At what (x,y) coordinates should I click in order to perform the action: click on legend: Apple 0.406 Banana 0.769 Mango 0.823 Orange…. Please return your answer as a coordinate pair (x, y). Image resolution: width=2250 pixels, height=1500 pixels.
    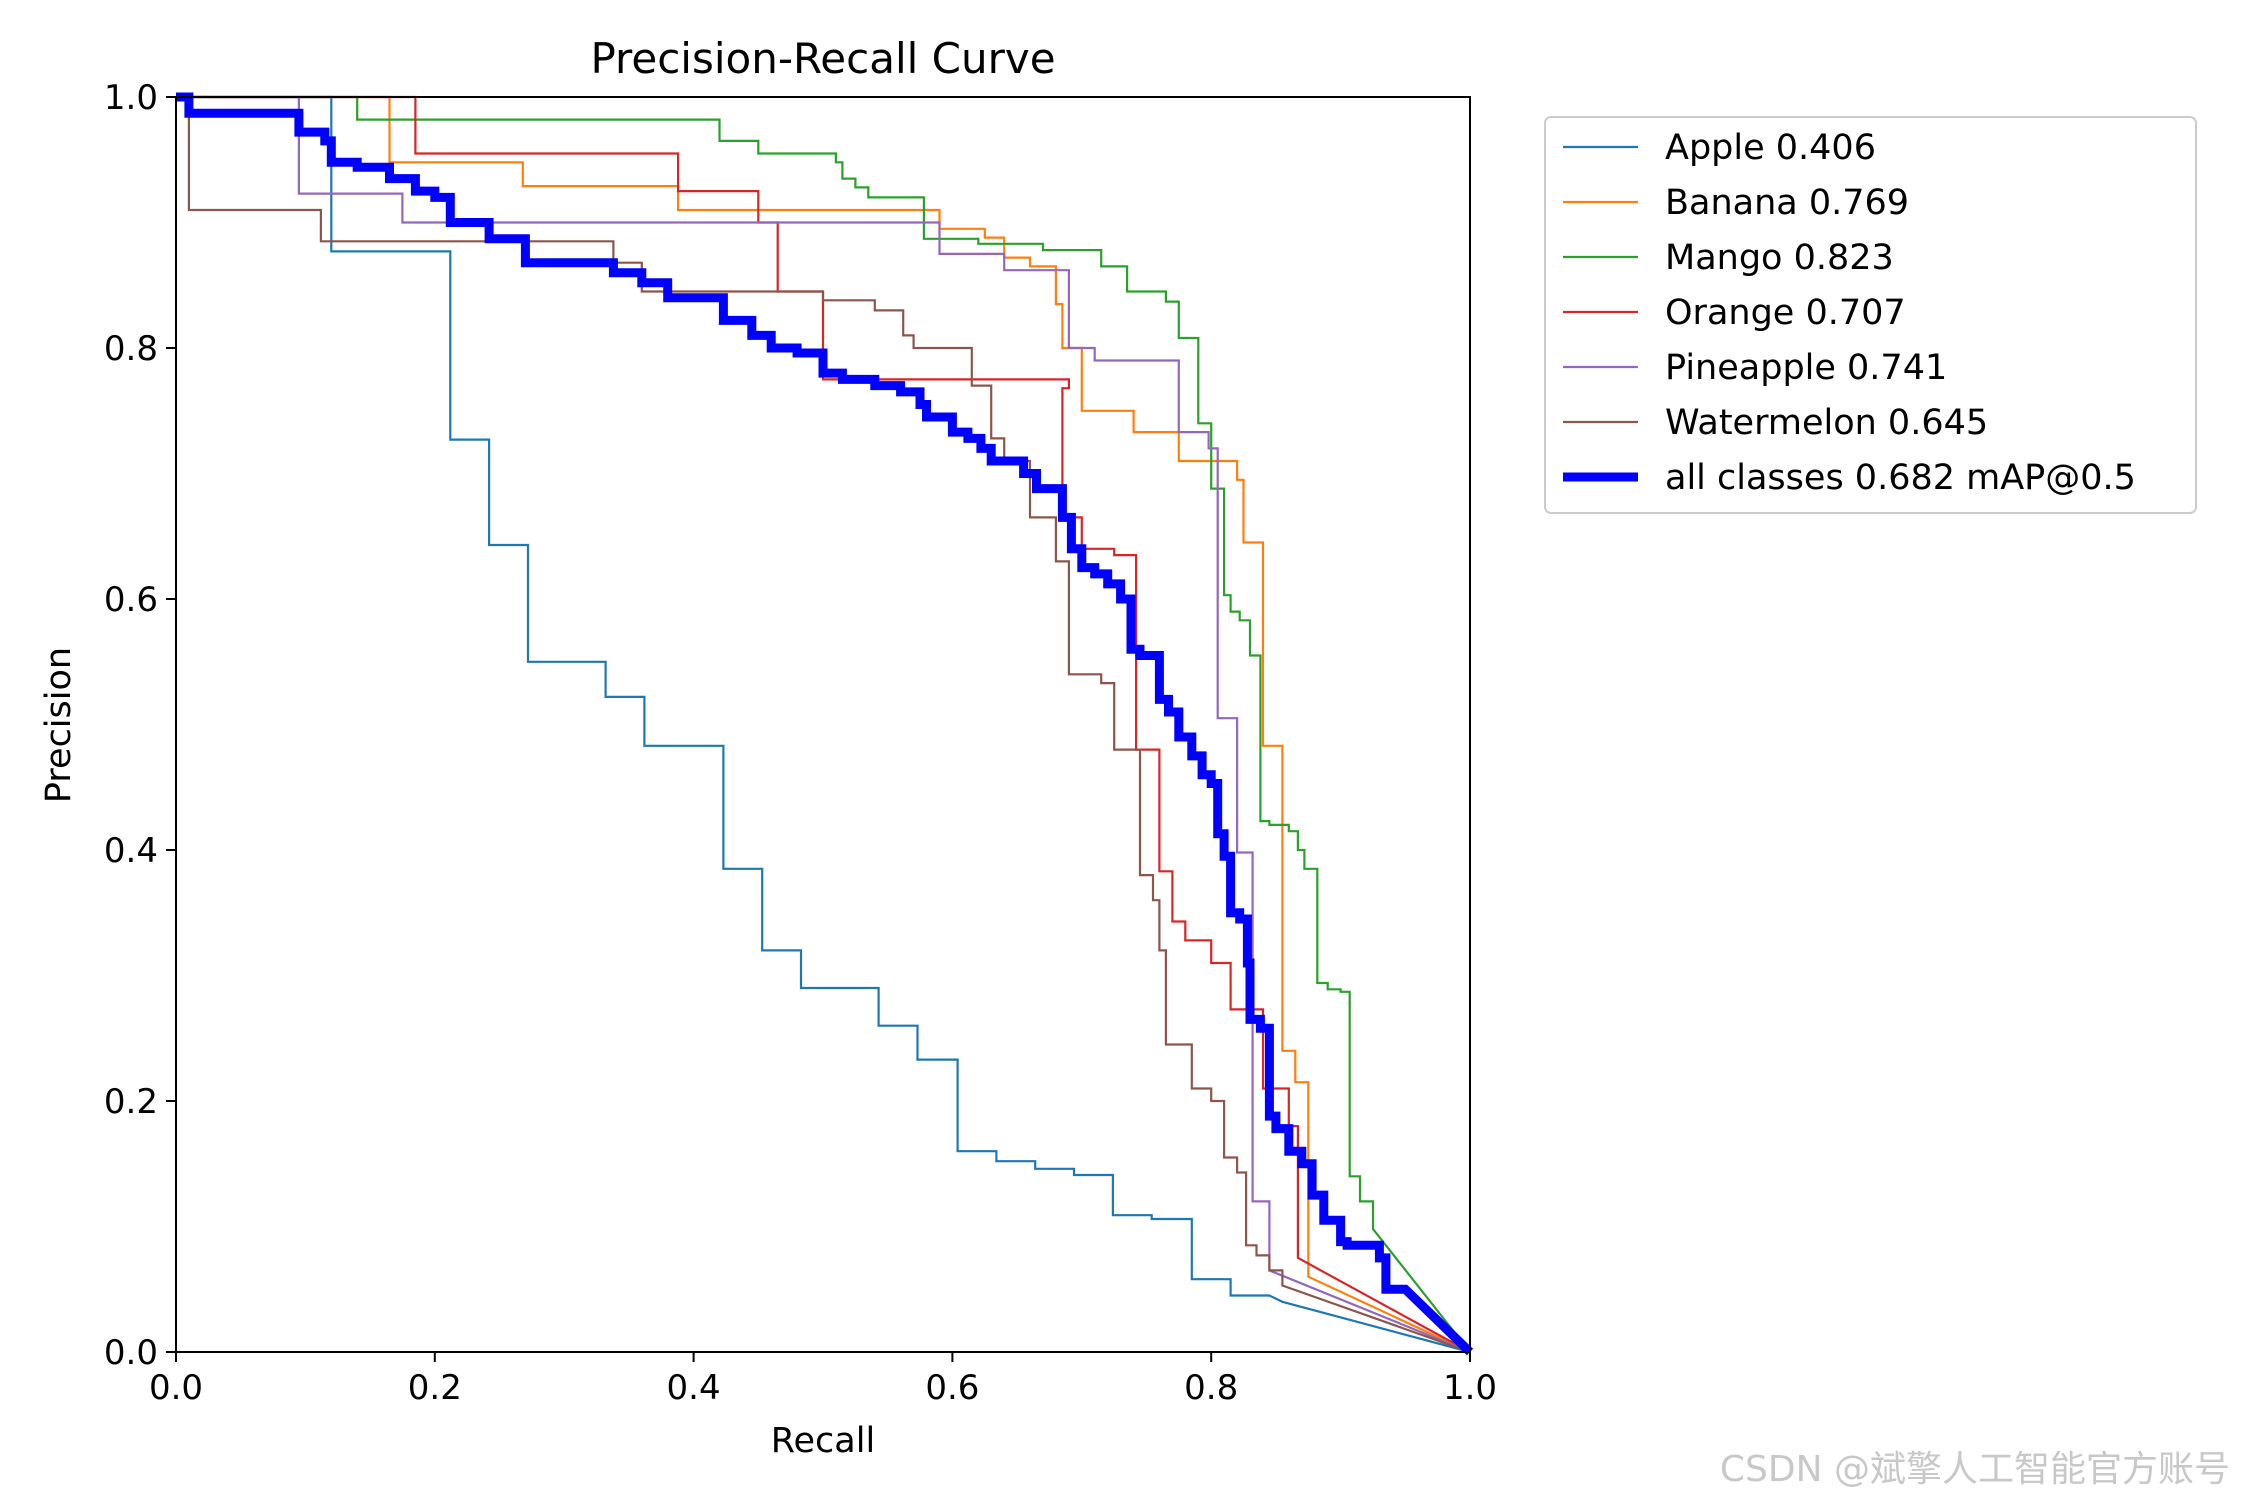
    Looking at the image, I should click on (1870, 315).